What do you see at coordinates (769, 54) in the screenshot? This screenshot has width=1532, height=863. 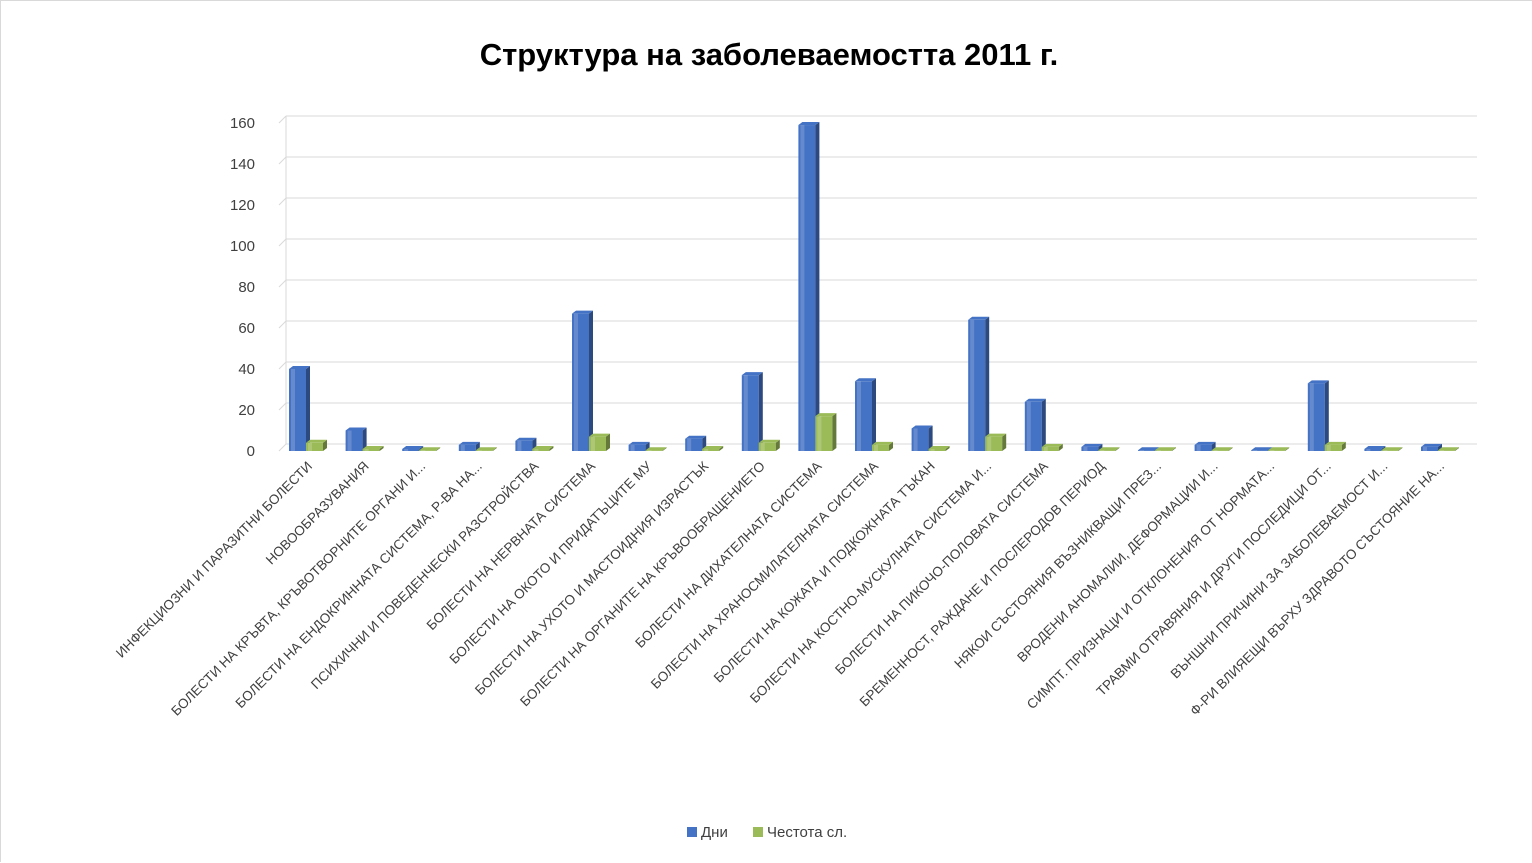 I see `chart-title: Структура на заболеваемостта 2011 г.` at bounding box center [769, 54].